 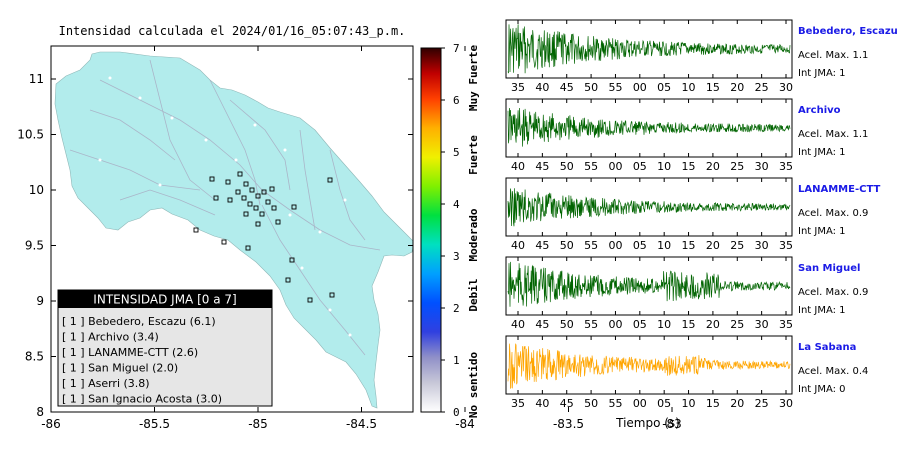 I want to click on legend-item: [ 1 ] San Ignacio Acosta (3.0), so click(x=142, y=399).